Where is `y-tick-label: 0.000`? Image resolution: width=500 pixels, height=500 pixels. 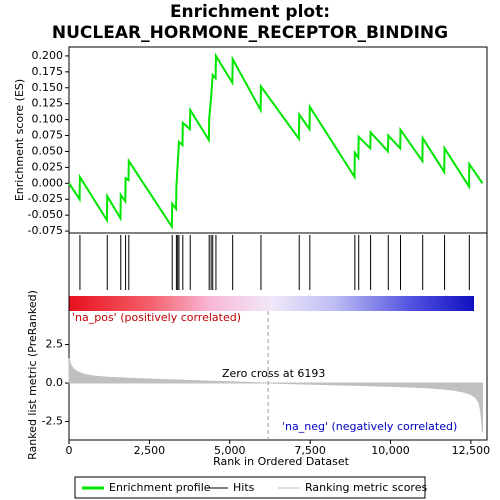 y-tick-label: 0.000 is located at coordinates (48, 182).